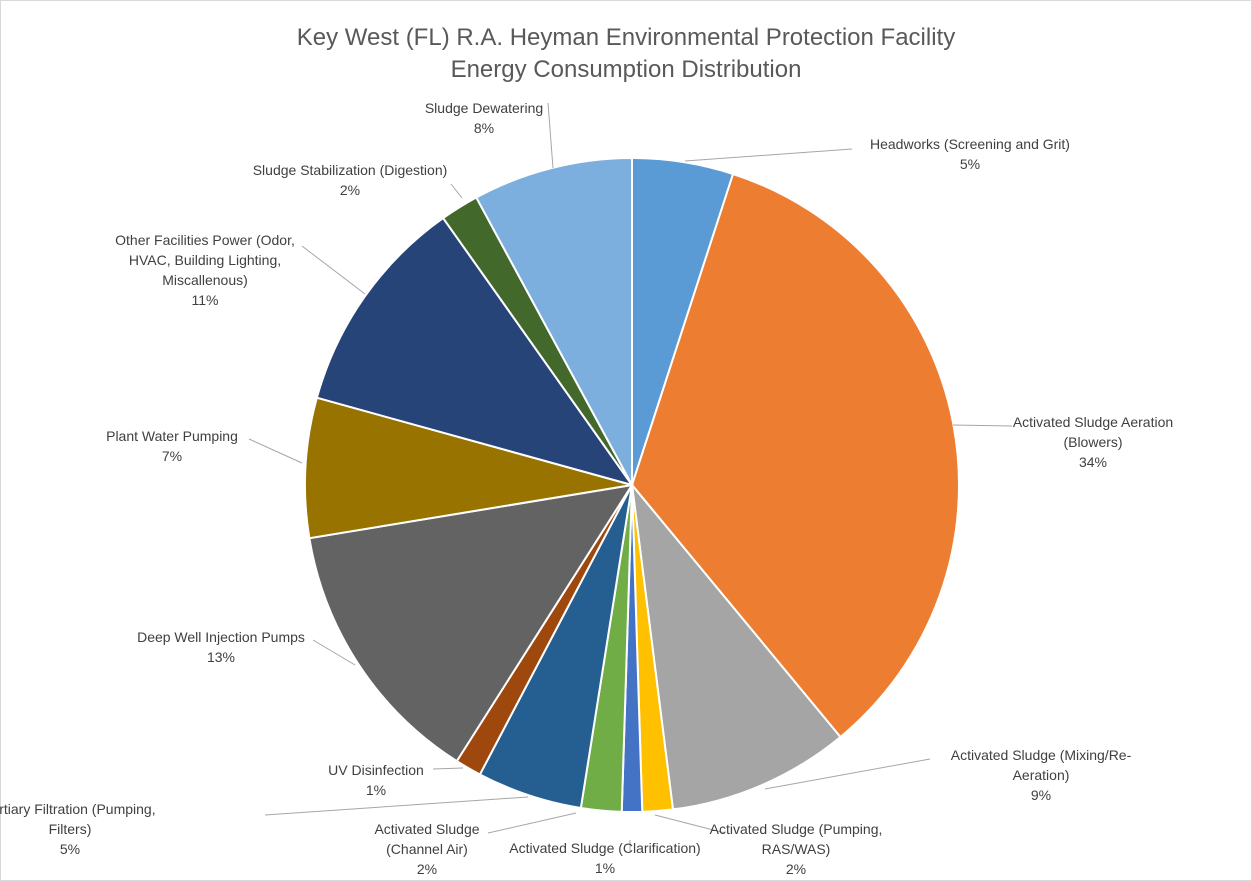  What do you see at coordinates (1041, 795) in the screenshot?
I see `slice-value-label: 9%` at bounding box center [1041, 795].